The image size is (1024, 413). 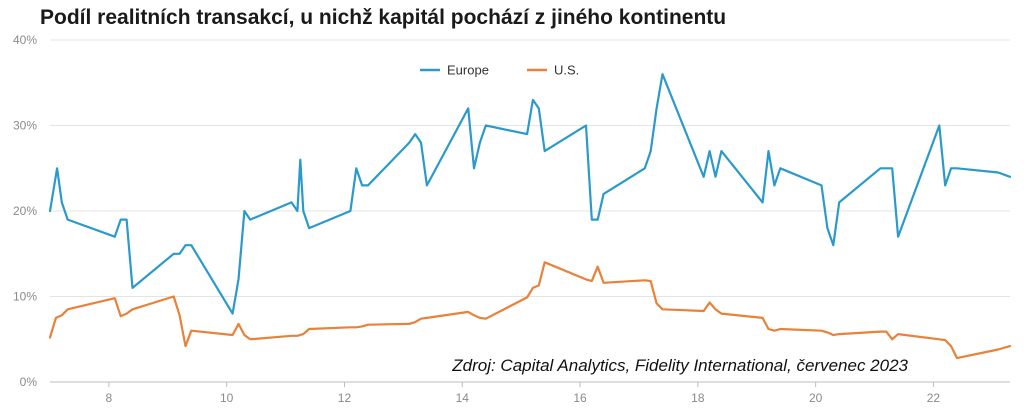 I want to click on y-tick-label: 30%, so click(x=25, y=126).